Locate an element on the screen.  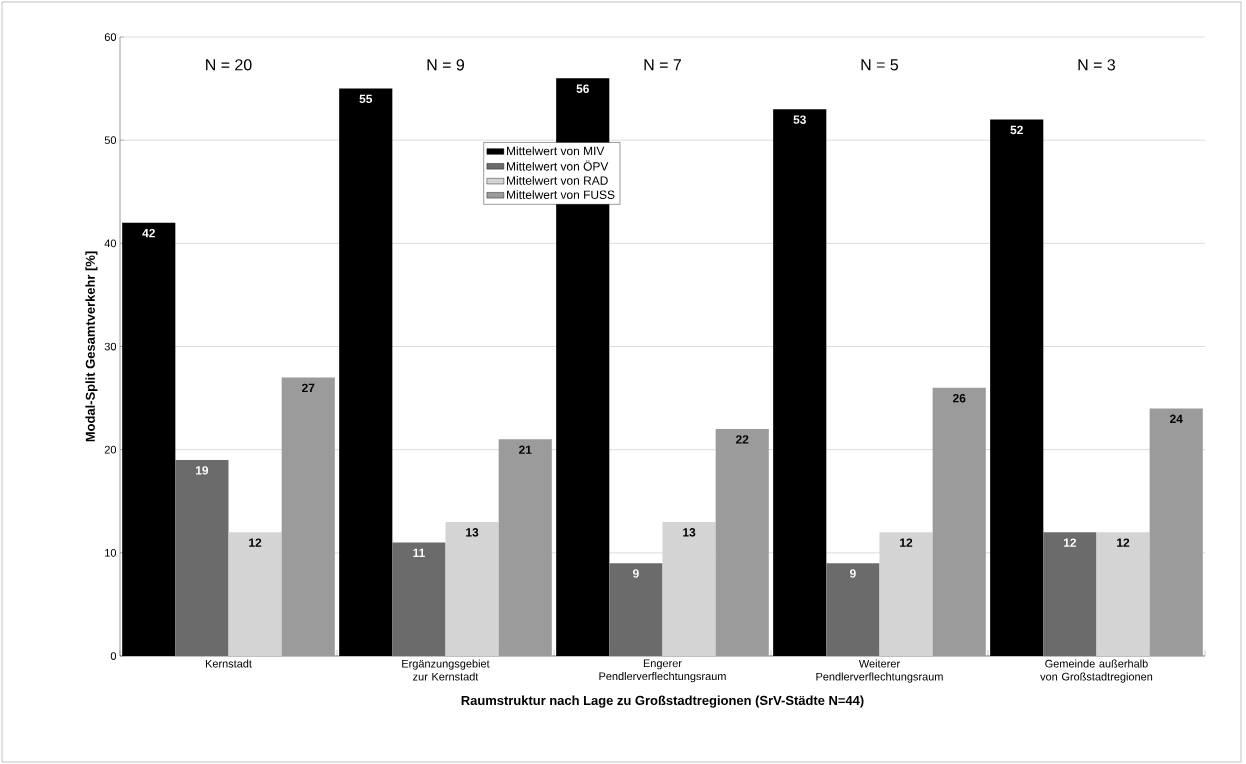
y-axis-title: Modal-Split Gesamtverkehr [%] is located at coordinates (91, 346).